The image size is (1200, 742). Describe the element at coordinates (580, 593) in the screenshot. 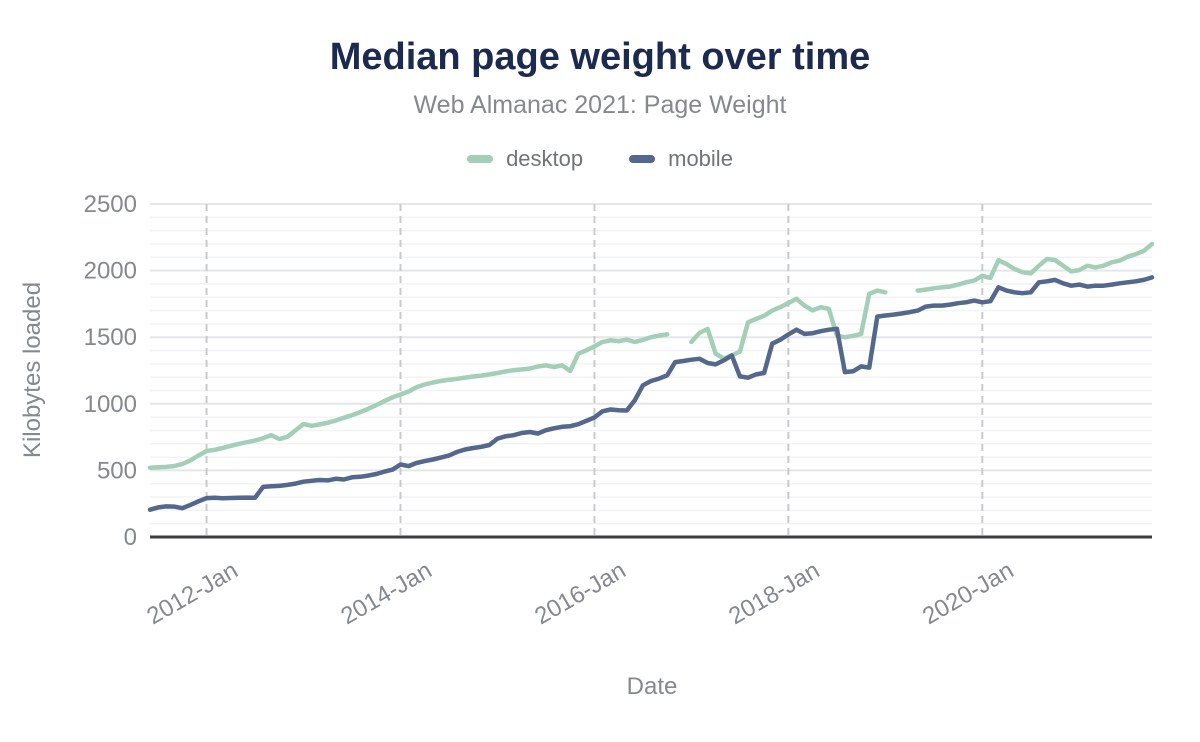

I see `x-tick-label: 2016-Jan` at that location.